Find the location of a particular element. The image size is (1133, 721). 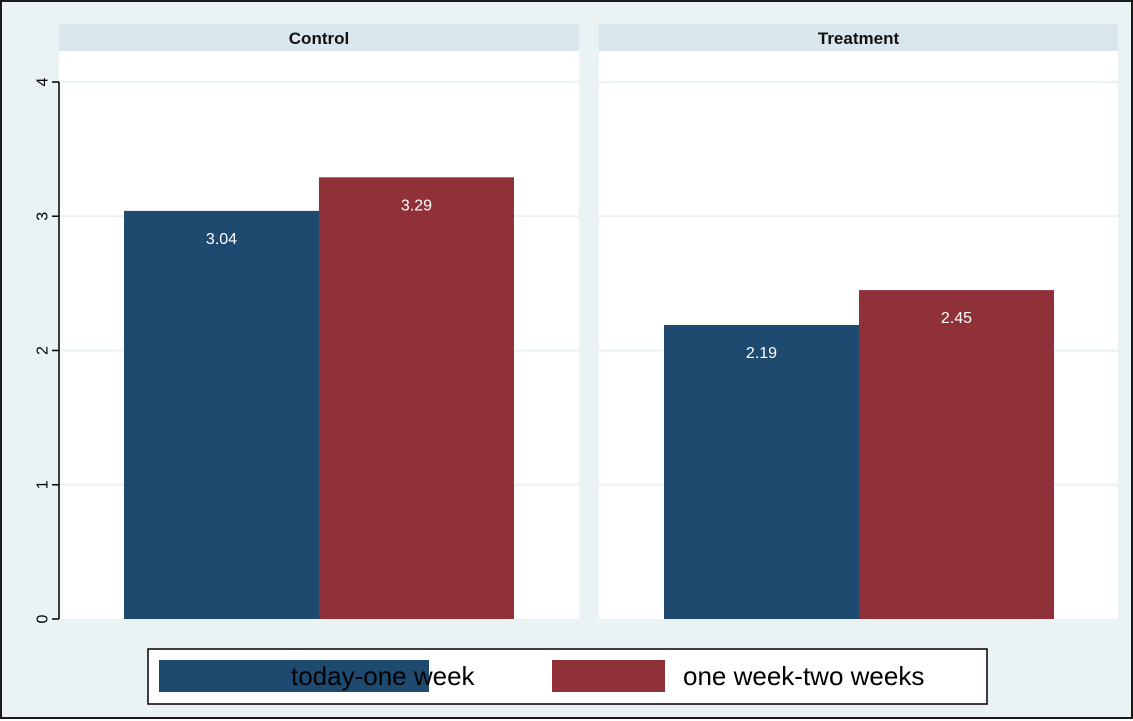

bar-value-label: 2.19 is located at coordinates (761, 353).